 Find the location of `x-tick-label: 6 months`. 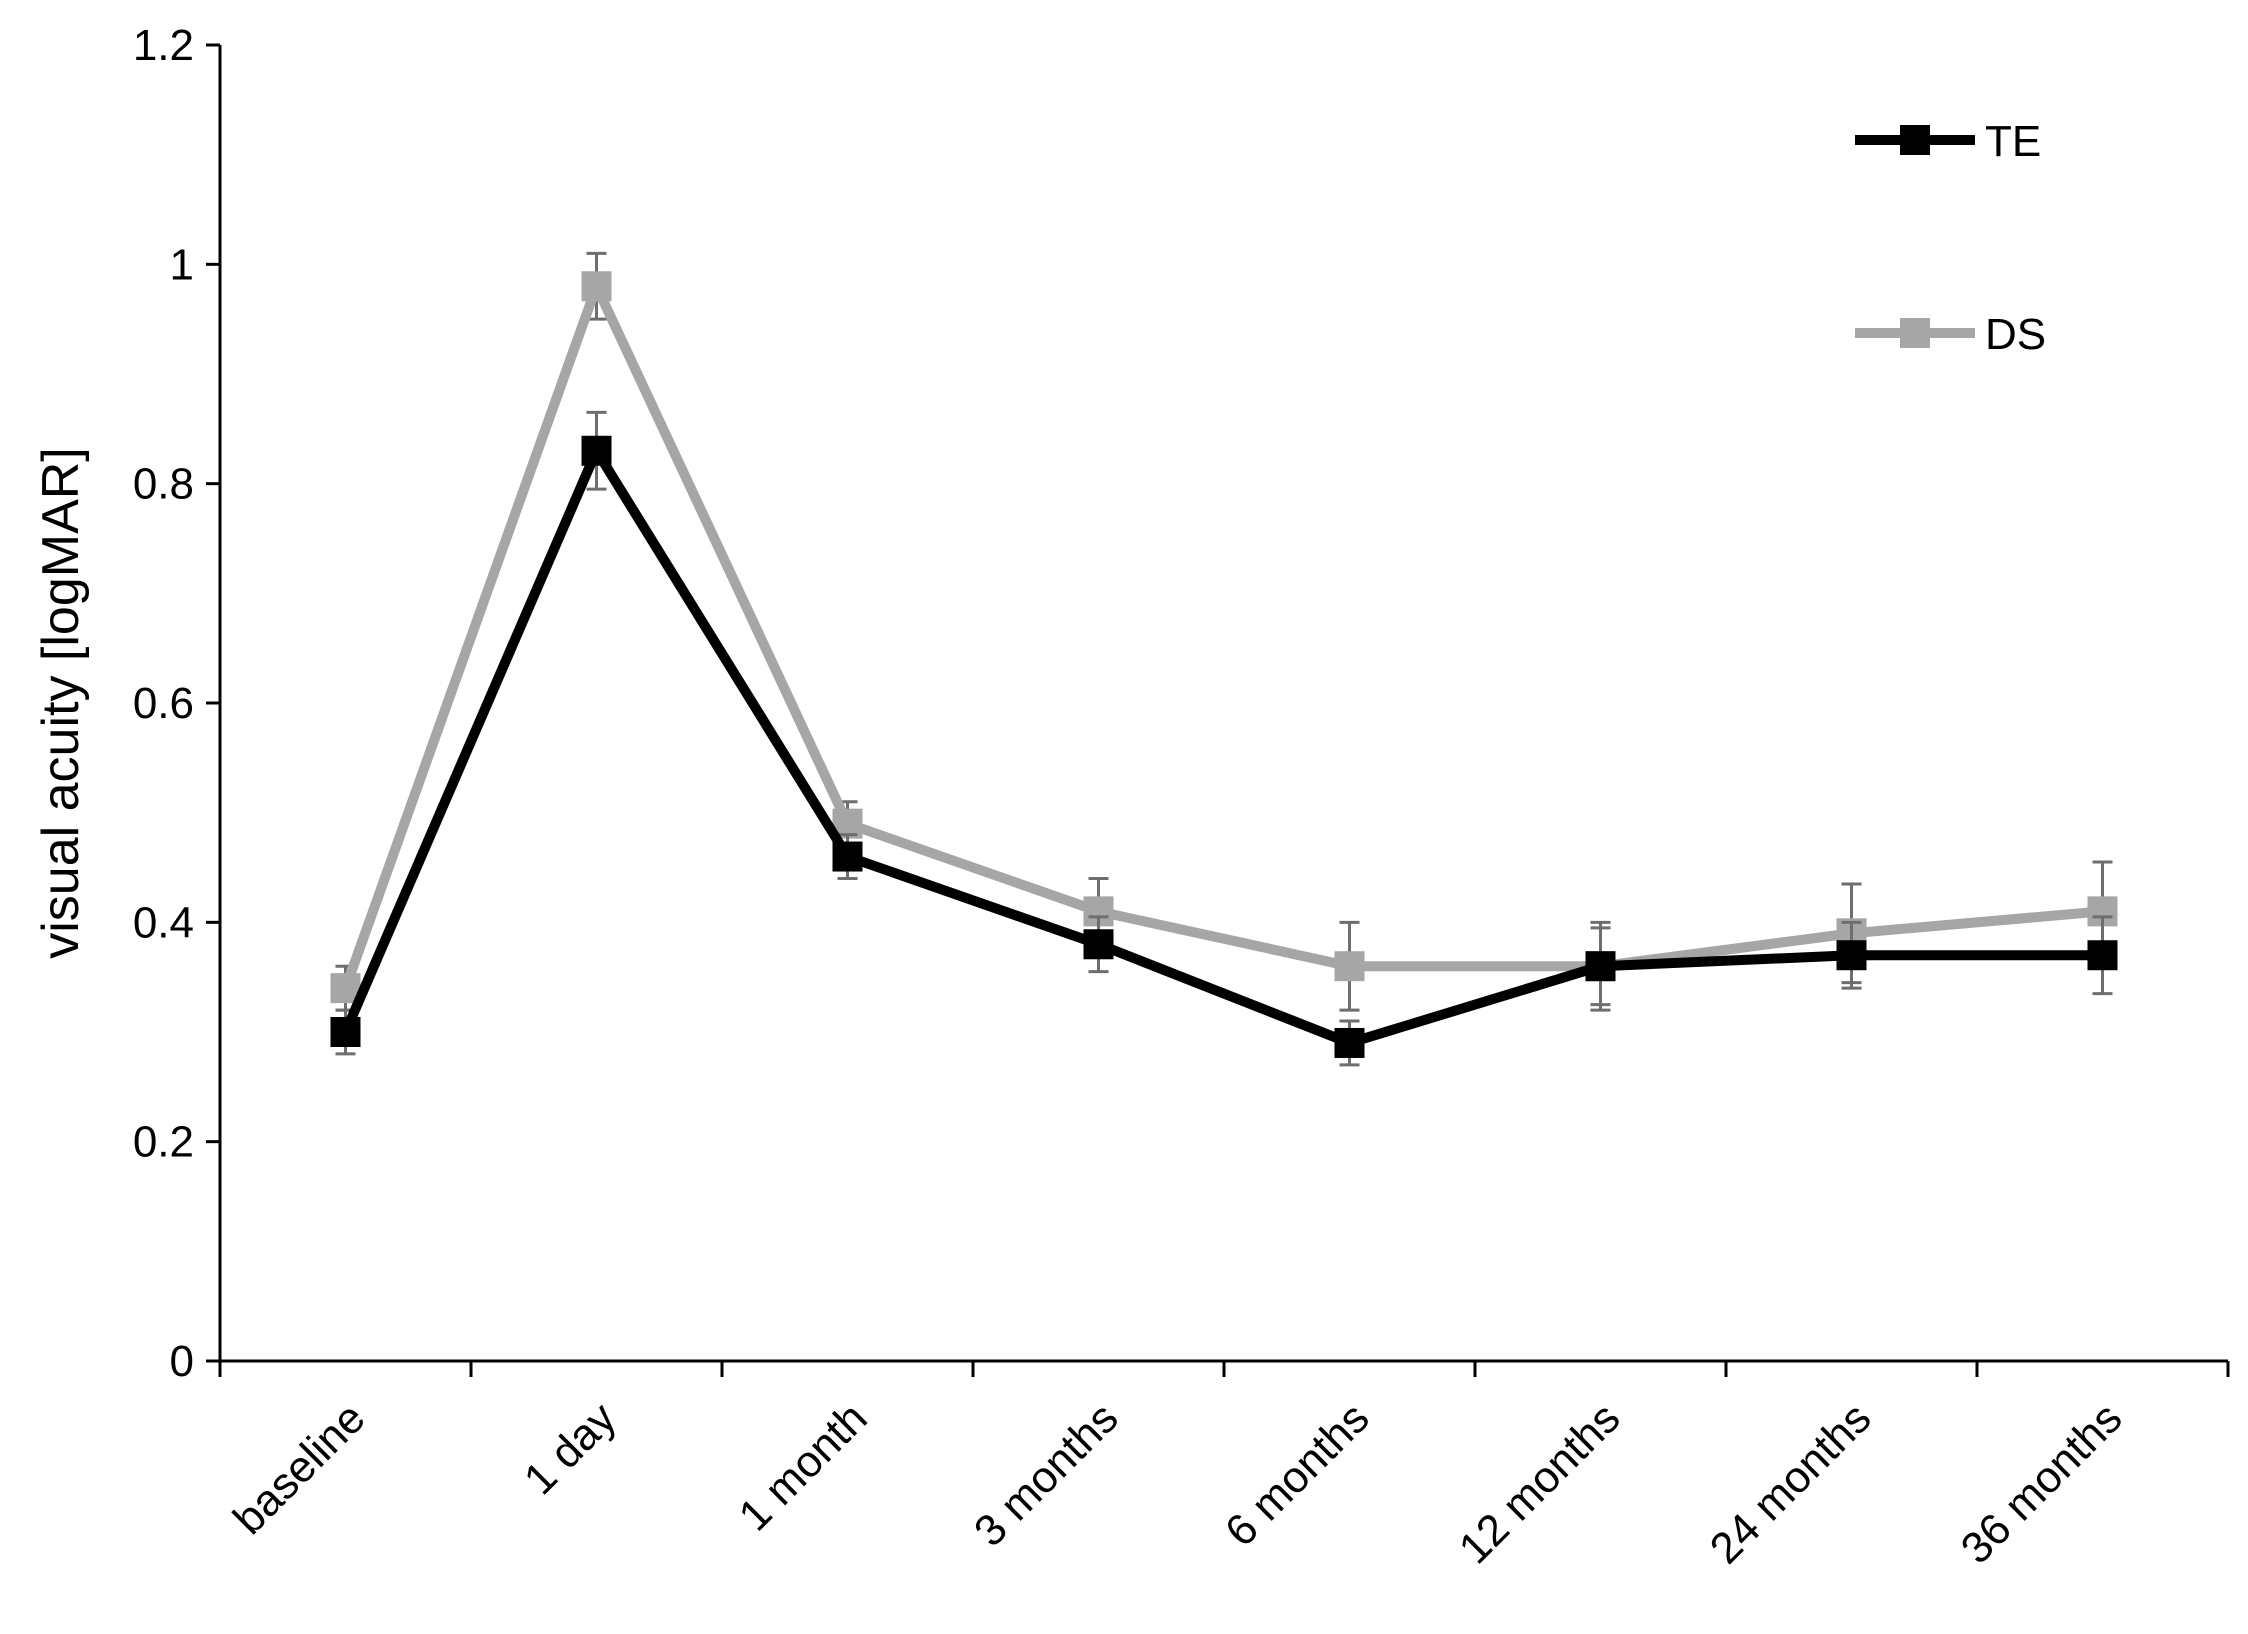

x-tick-label: 6 months is located at coordinates (1297, 1474).